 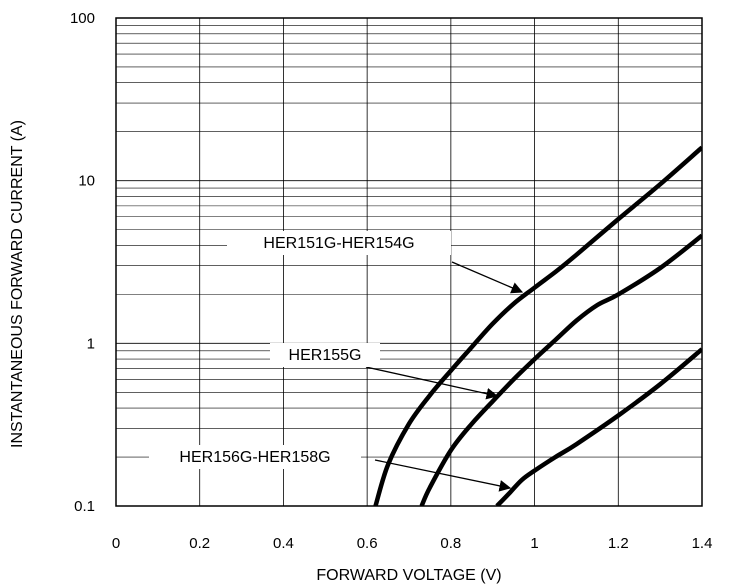 What do you see at coordinates (17, 284) in the screenshot?
I see `y-axis-label: INSTANTANEOUS FORWARD CURRENT (A)` at bounding box center [17, 284].